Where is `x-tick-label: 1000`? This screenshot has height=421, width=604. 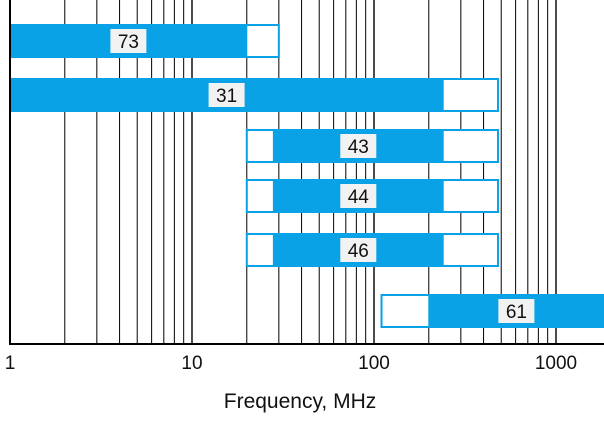
x-tick-label: 1000 is located at coordinates (556, 363).